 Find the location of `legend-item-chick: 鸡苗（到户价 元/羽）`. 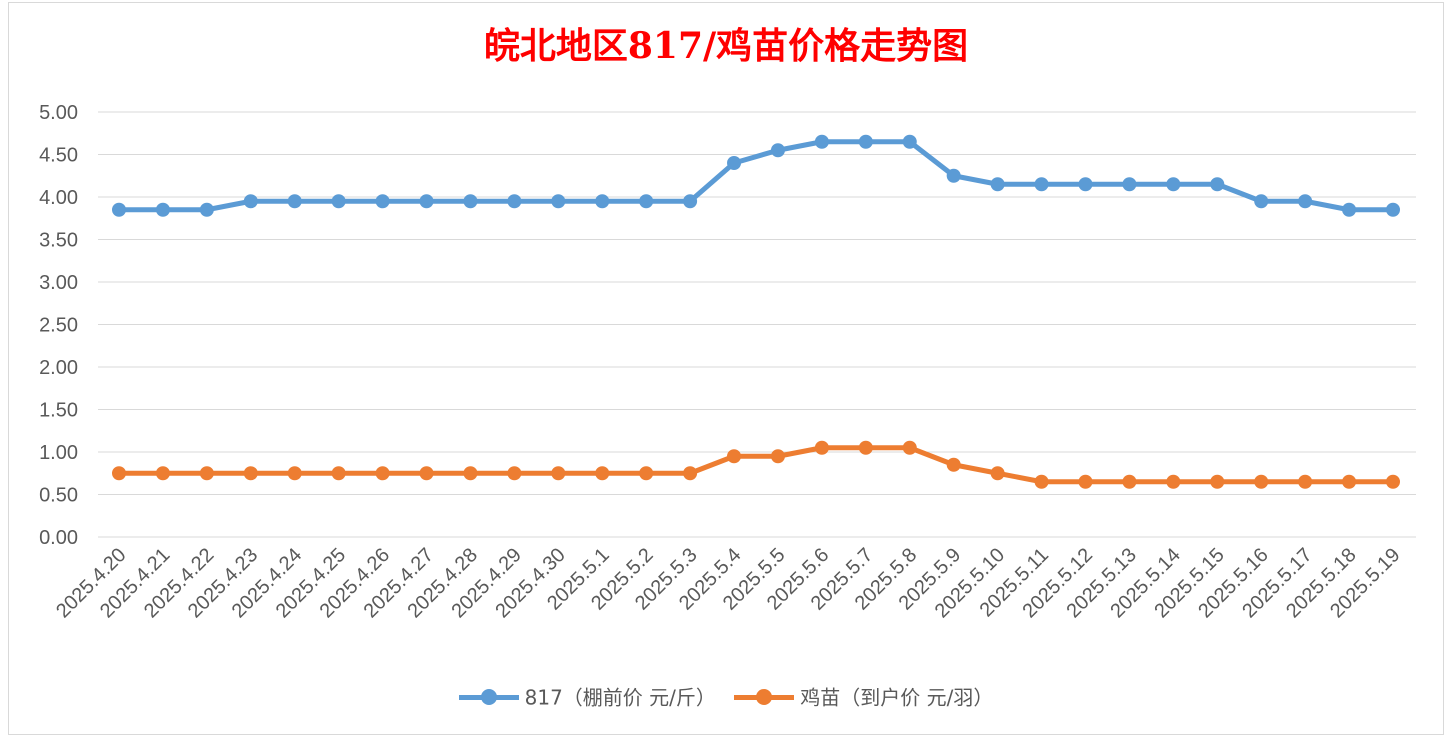

legend-item-chick: 鸡苗（到户价 元/羽） is located at coordinates (863, 697).